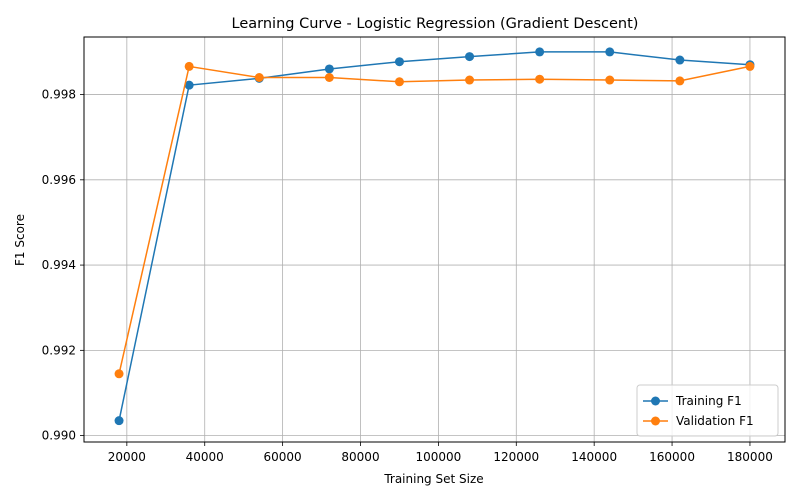  I want to click on y-tick-label: 0.996, so click(59, 180).